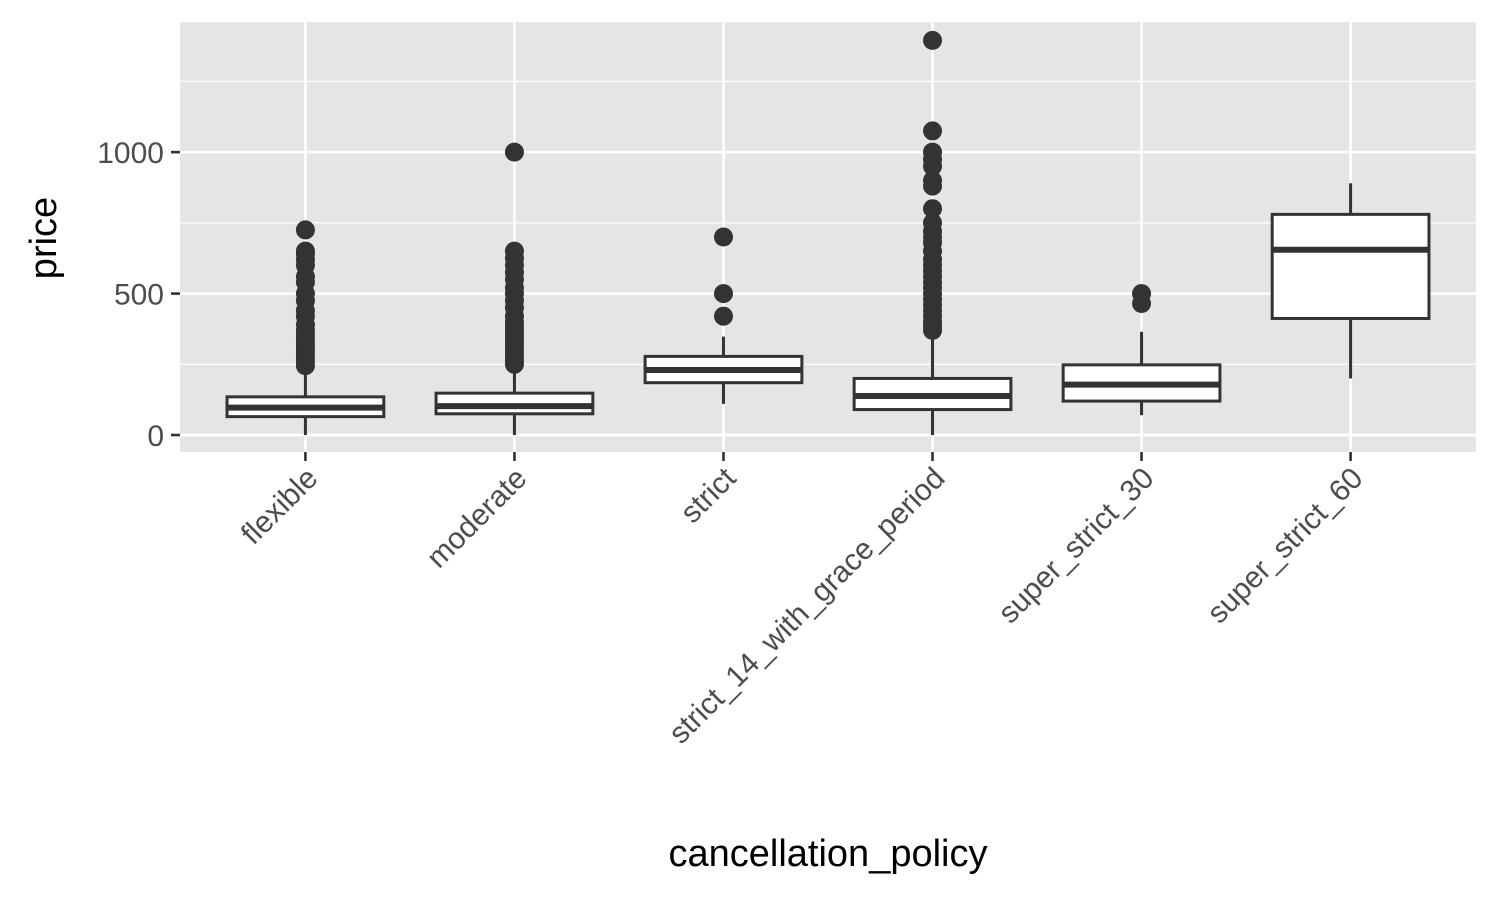 The width and height of the screenshot is (1500, 900). I want to click on box-strict-14-with-grace-period, so click(932, 233).